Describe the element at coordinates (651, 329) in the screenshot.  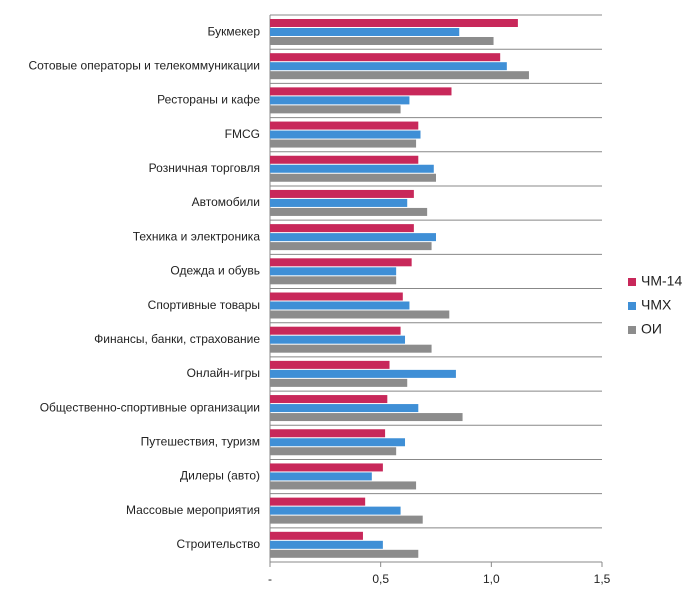
I see `legend-label: ОИ` at that location.